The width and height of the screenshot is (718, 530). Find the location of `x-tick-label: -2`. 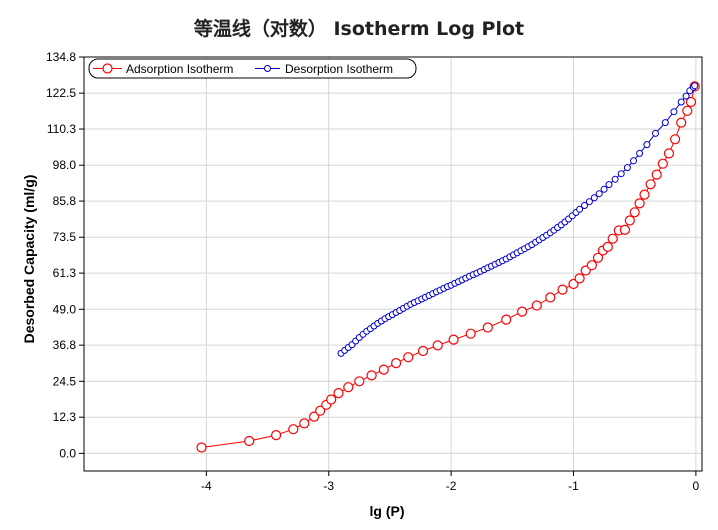

x-tick-label: -2 is located at coordinates (451, 486).